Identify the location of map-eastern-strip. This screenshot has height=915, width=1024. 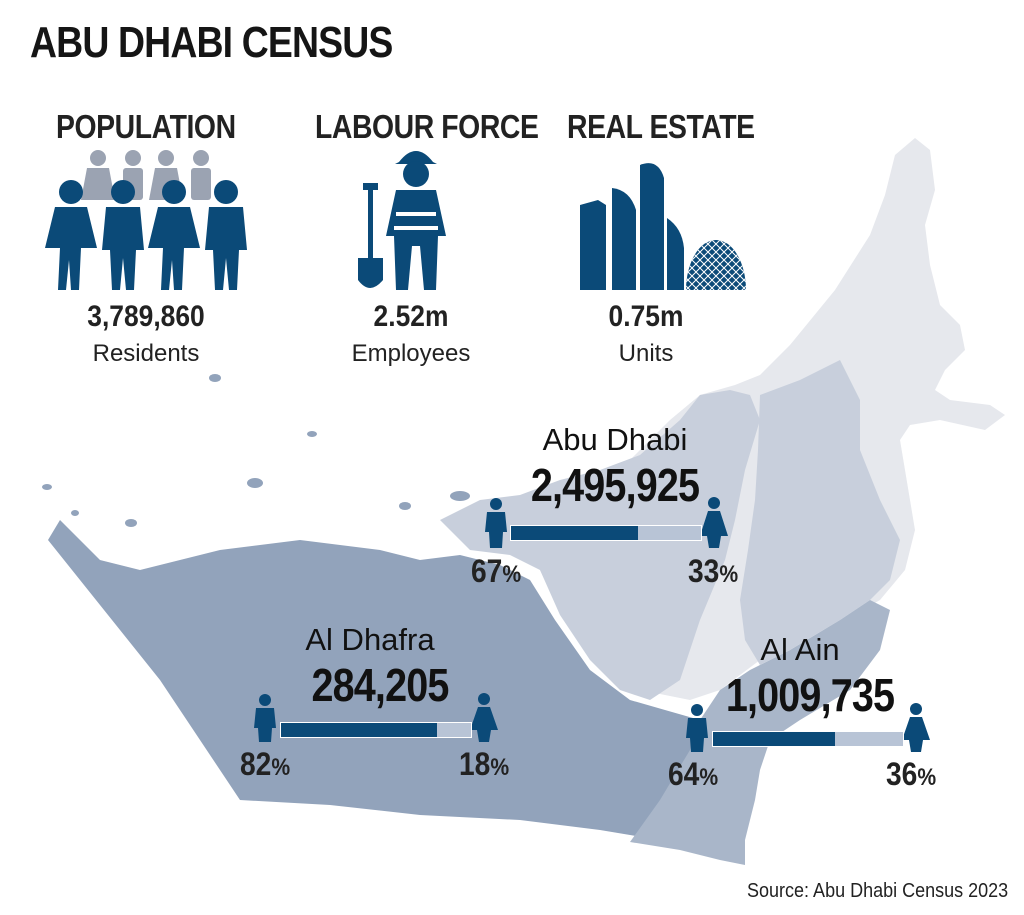
(820, 512).